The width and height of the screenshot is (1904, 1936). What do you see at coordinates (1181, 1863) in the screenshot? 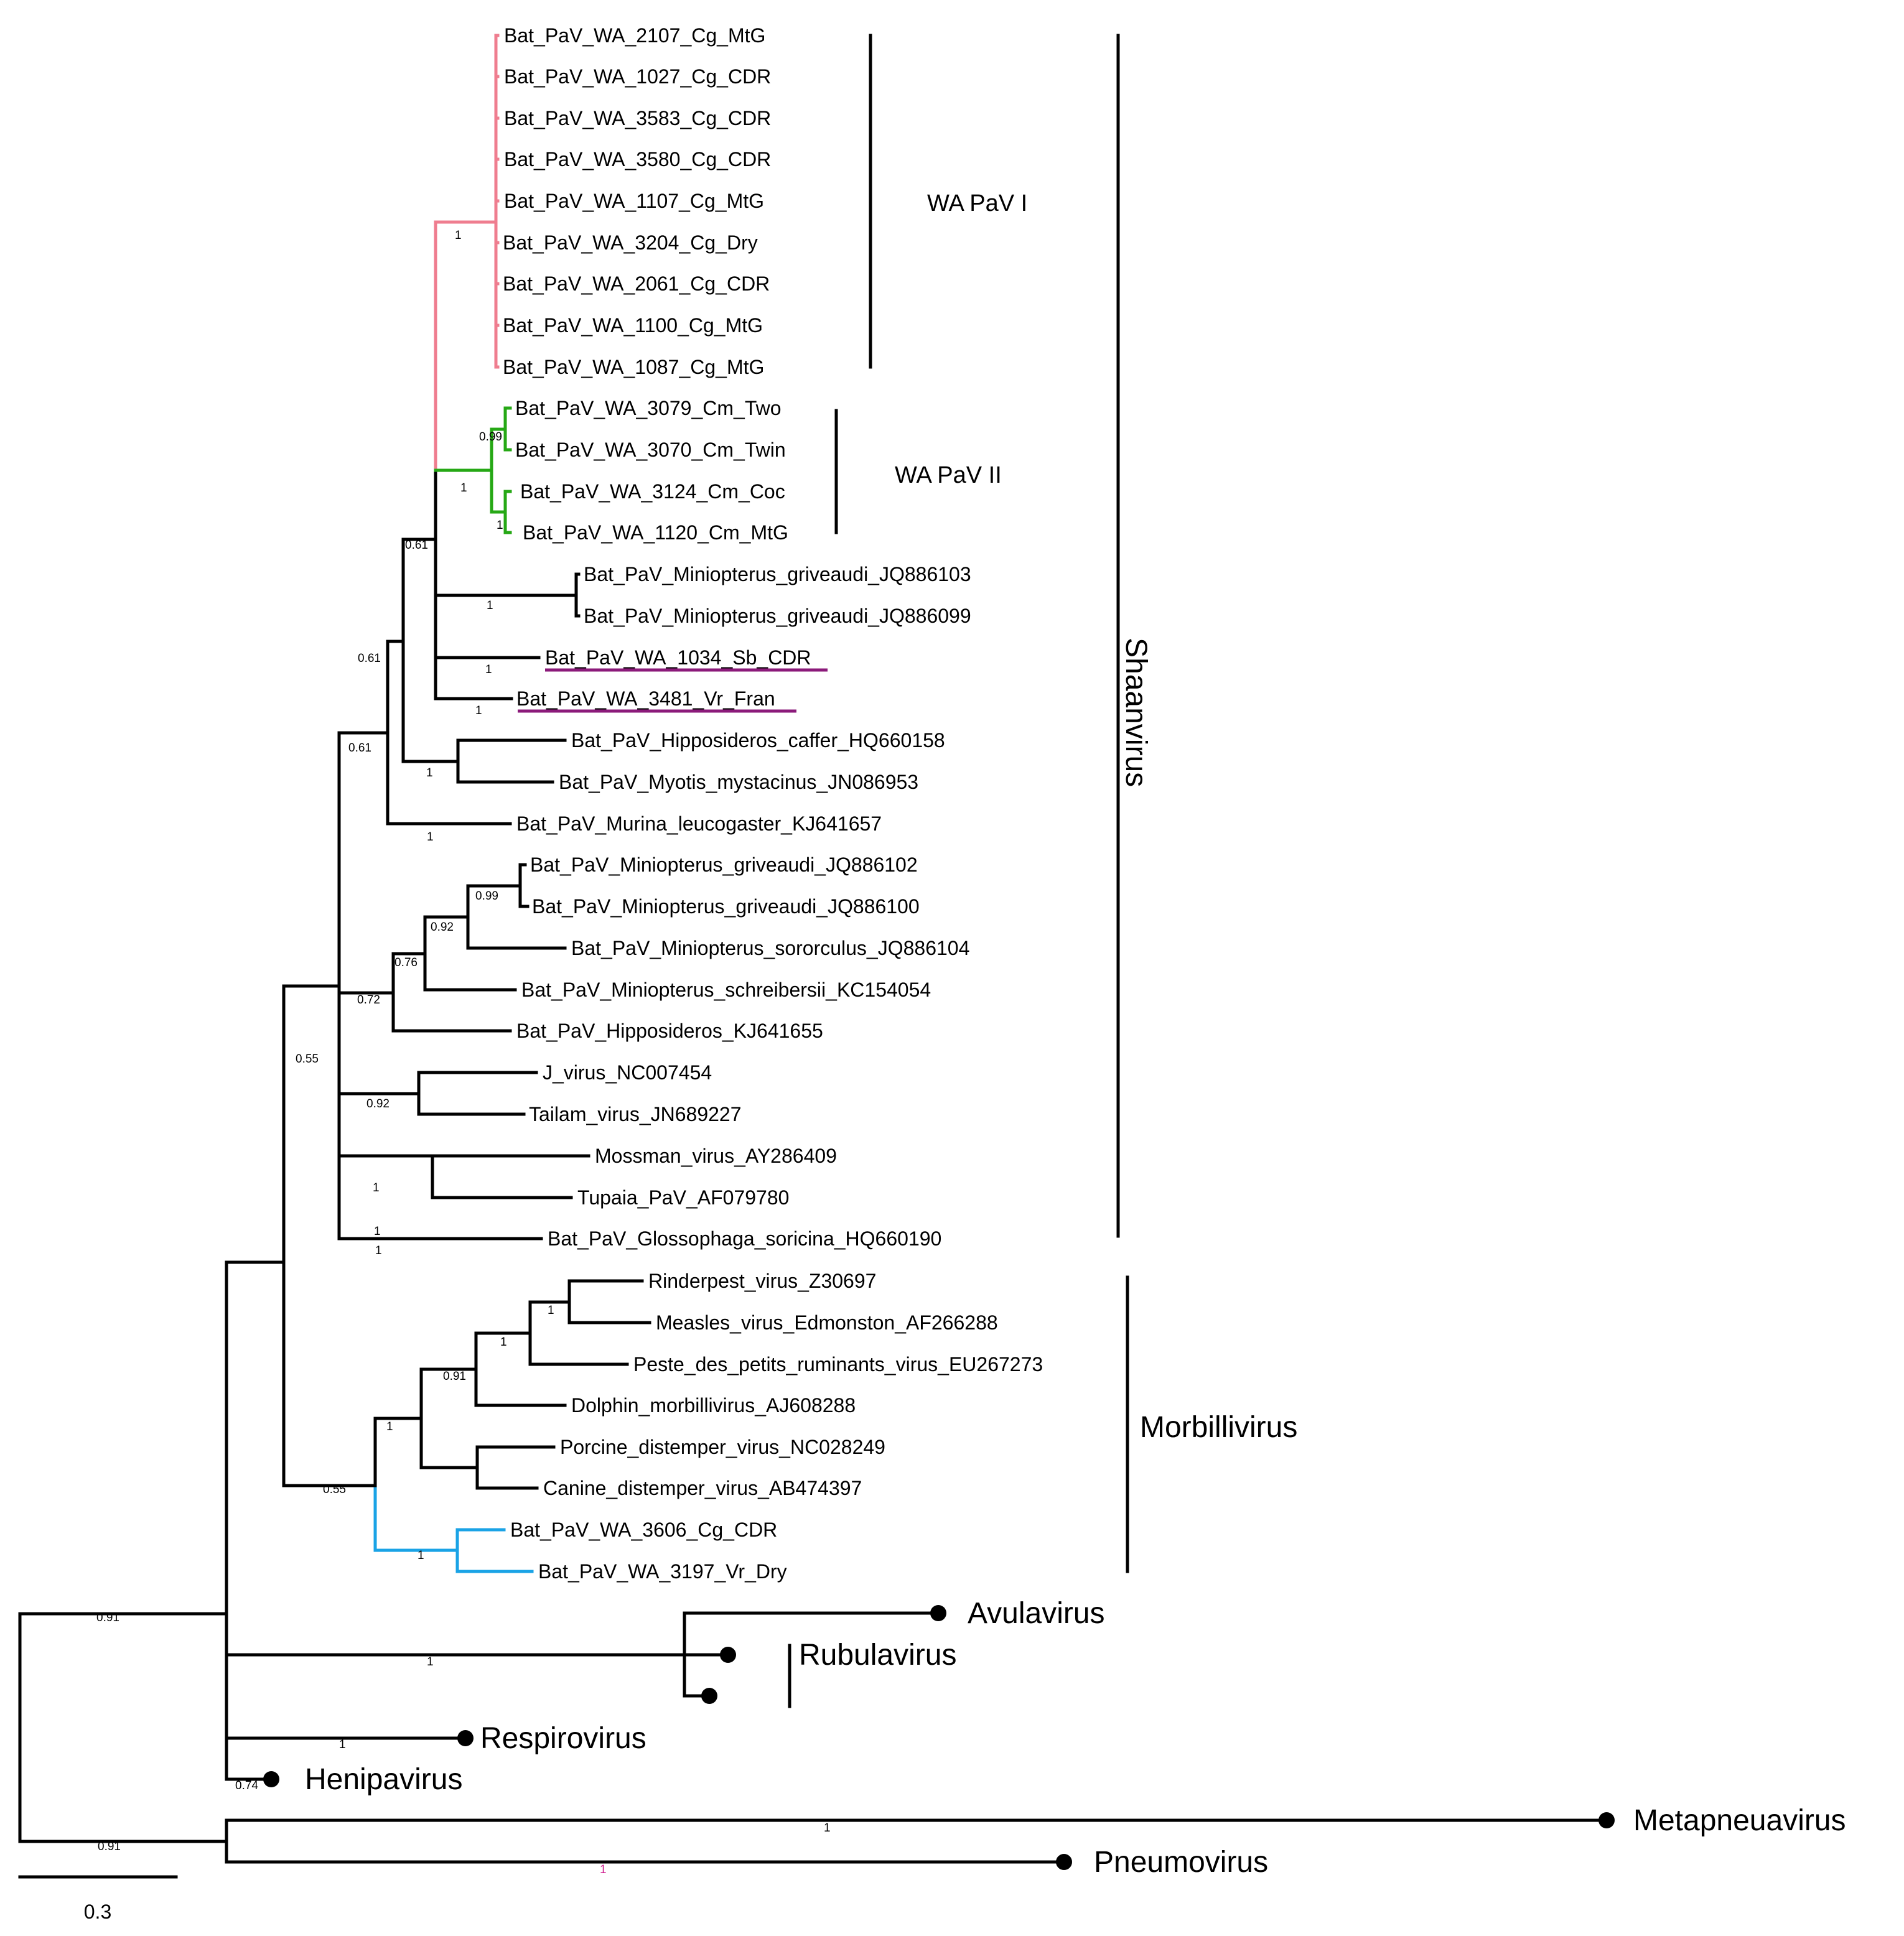
I see `collapsed-clade-label: Pneumovirus` at bounding box center [1181, 1863].